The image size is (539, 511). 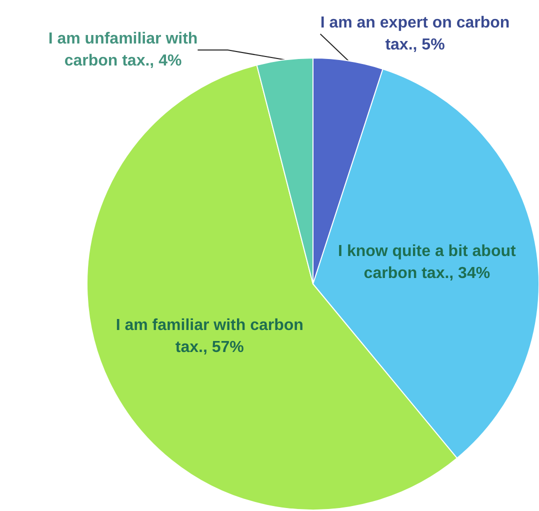 I want to click on slice-label: I am familiar with carbon tax., 57%, so click(x=210, y=336).